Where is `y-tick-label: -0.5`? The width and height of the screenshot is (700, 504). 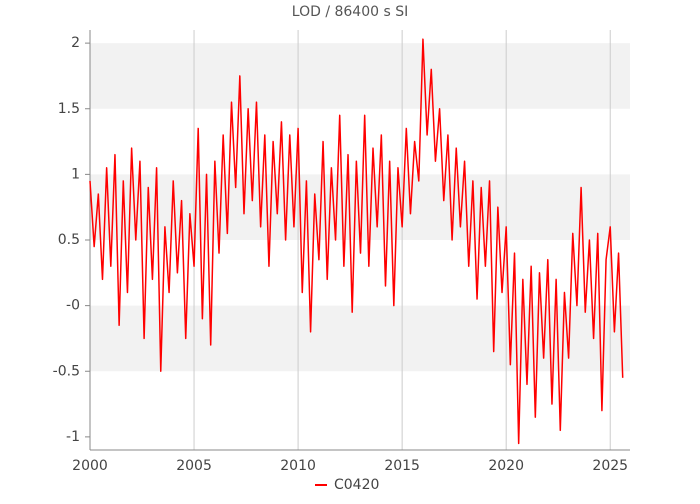 y-tick-label: -0.5 is located at coordinates (66, 371).